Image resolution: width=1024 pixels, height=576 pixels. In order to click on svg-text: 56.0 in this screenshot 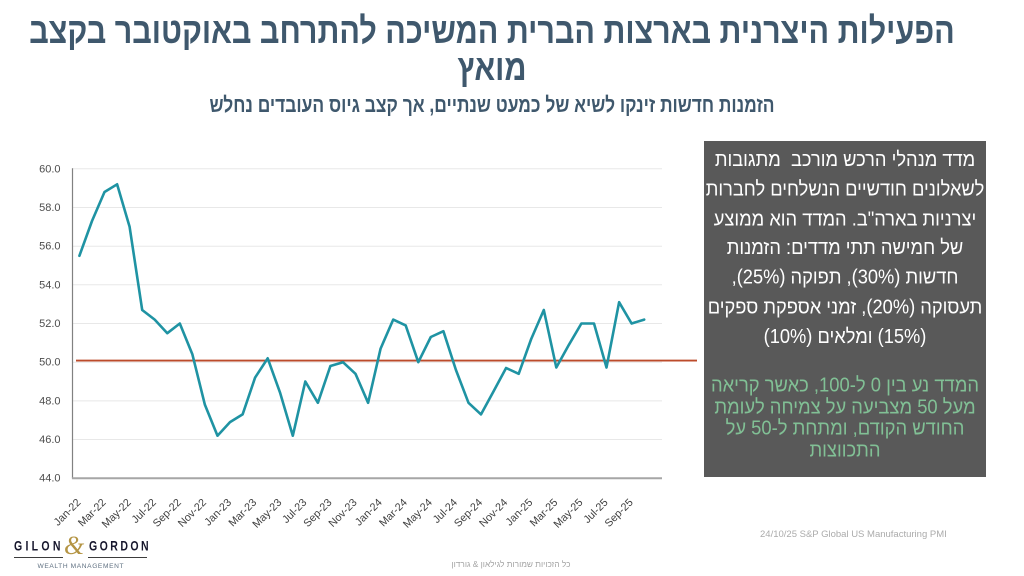, I will do `click(49, 247)`.